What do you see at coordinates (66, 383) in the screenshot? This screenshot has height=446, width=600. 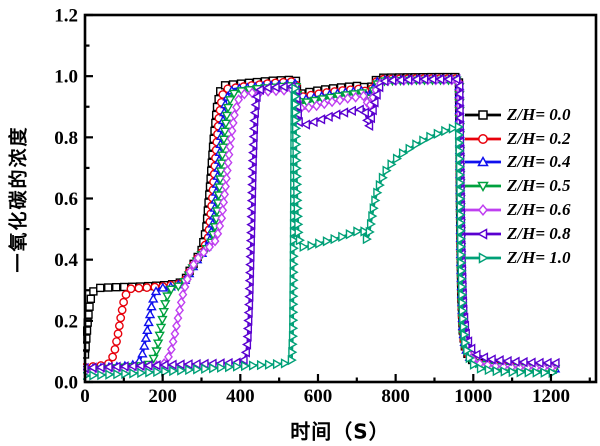 I see `y-tick-label: 0.0` at bounding box center [66, 383].